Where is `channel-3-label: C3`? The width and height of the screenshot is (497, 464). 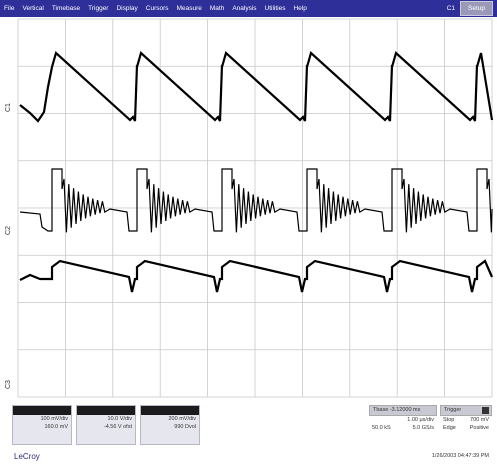
channel-3-label: C3 is located at coordinates (8, 384).